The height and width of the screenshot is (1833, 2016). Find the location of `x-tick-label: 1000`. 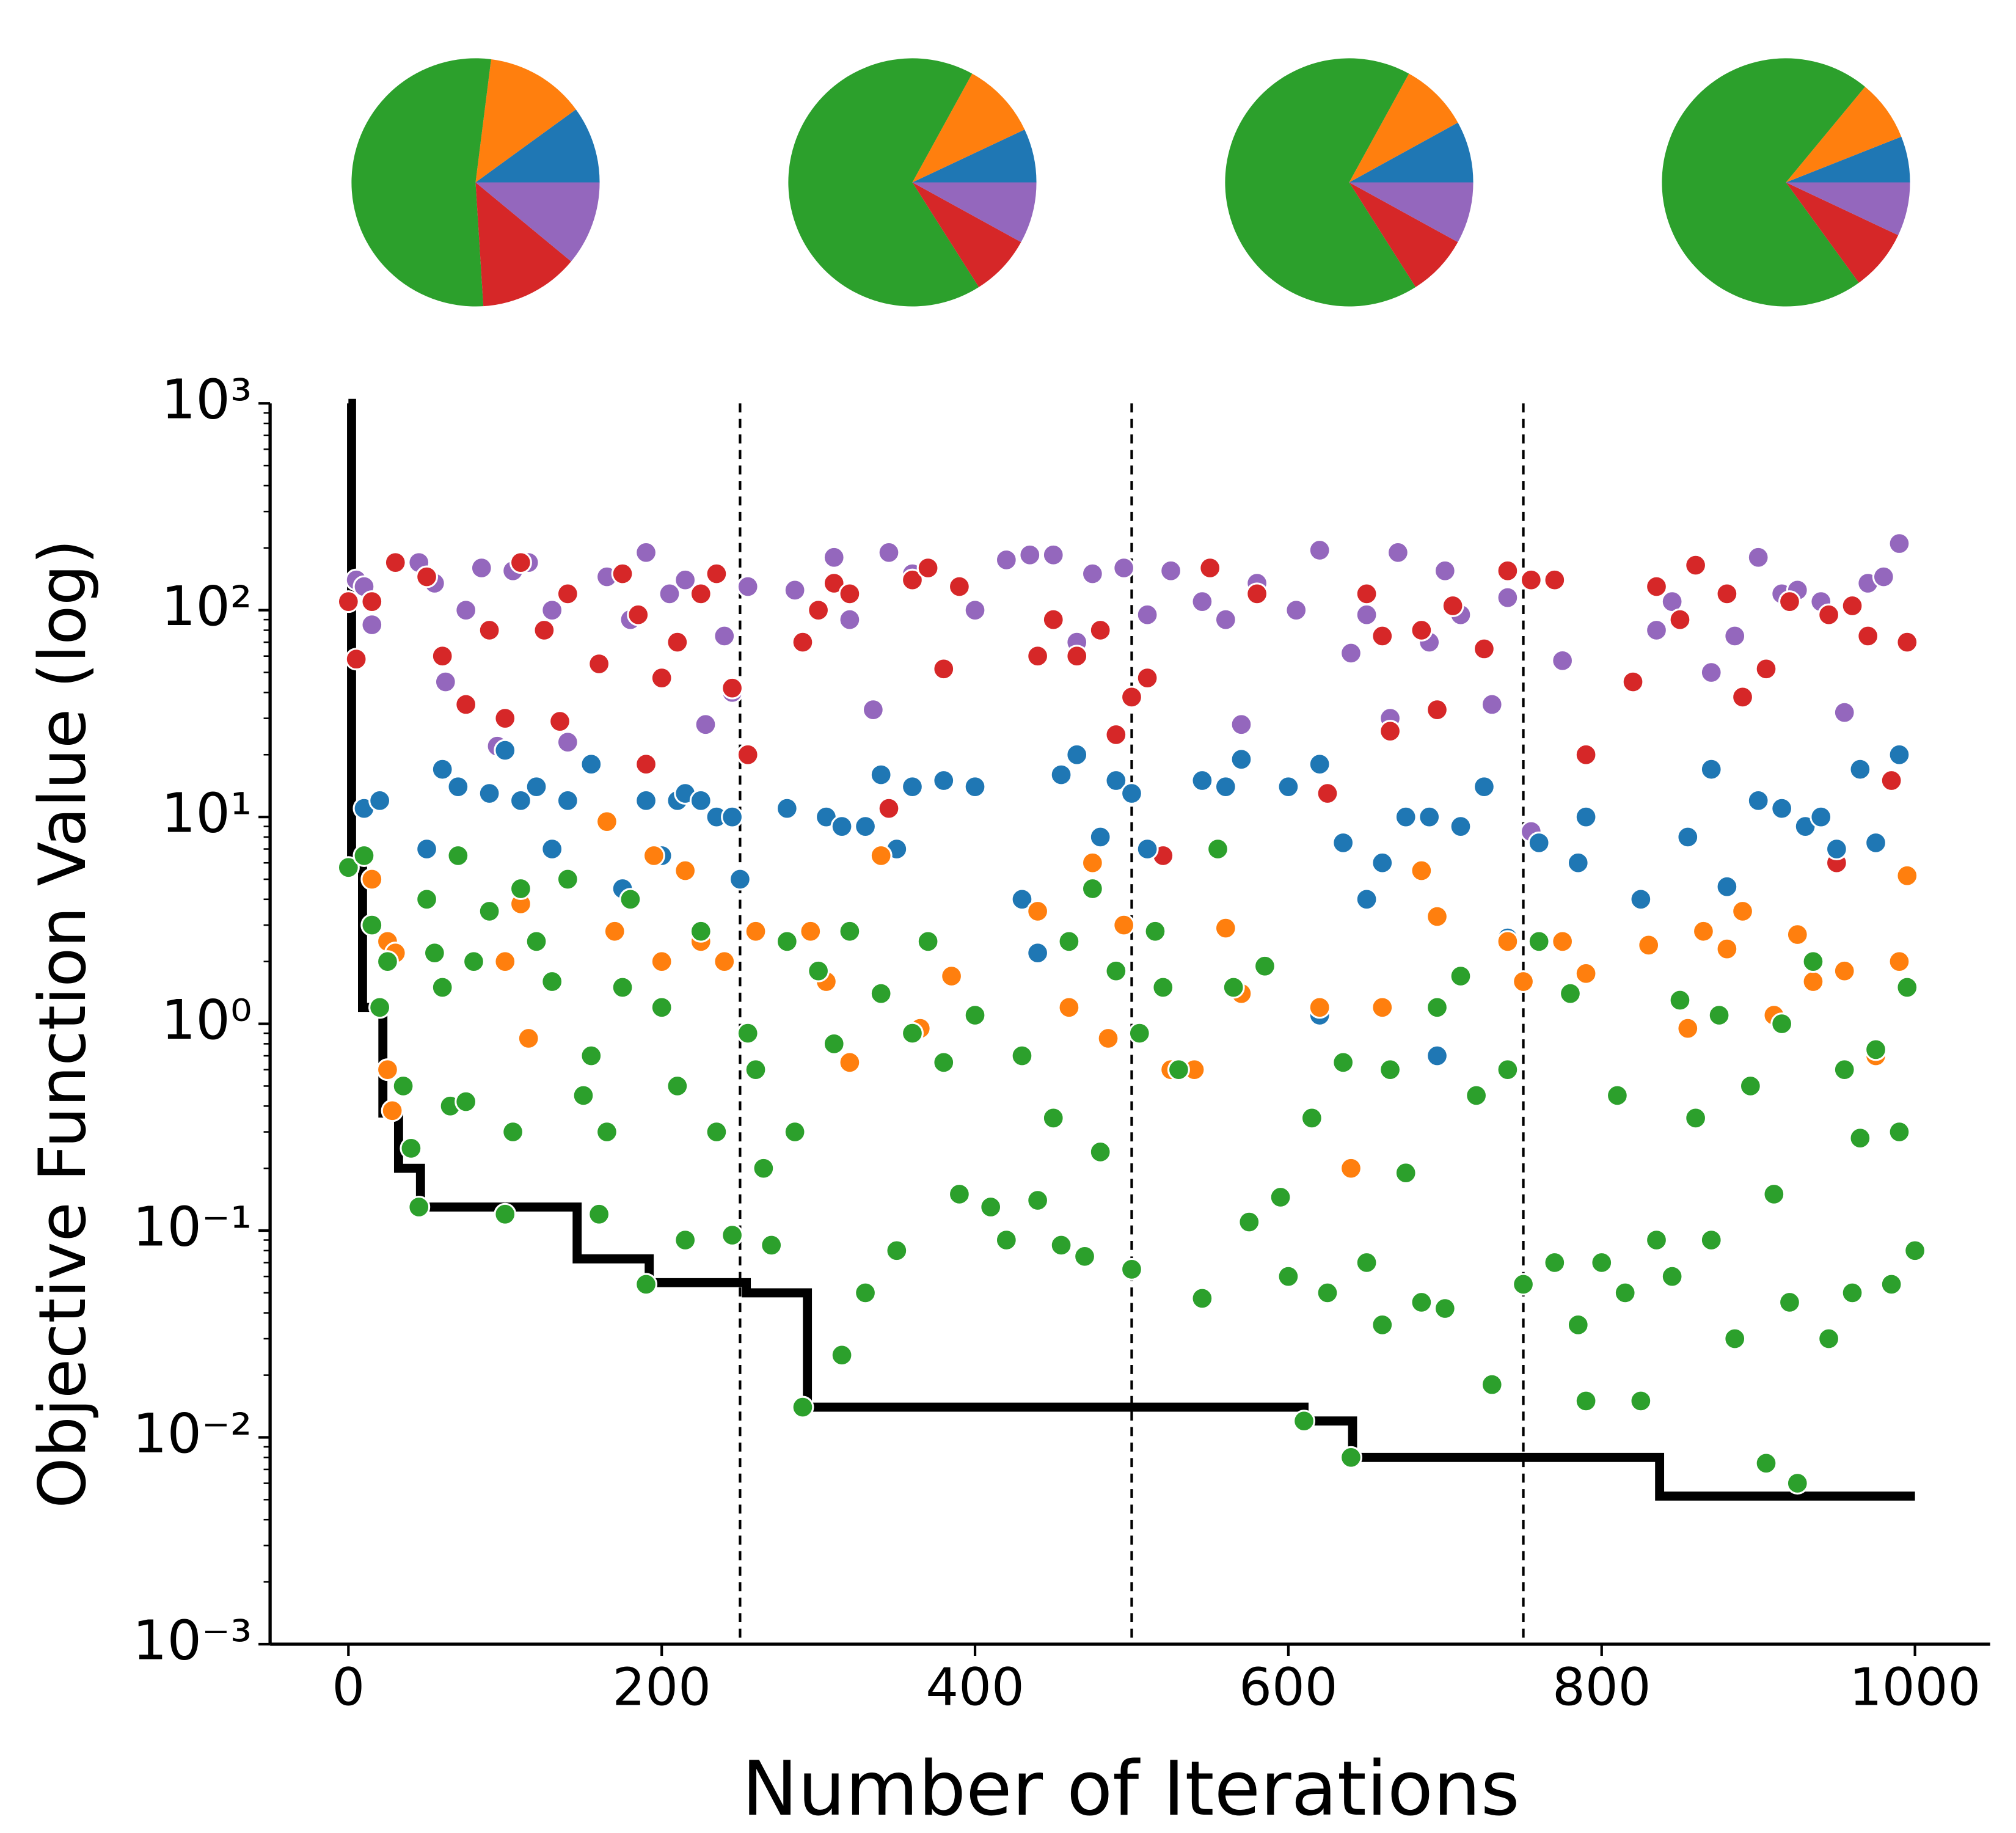

x-tick-label: 1000 is located at coordinates (1915, 1687).